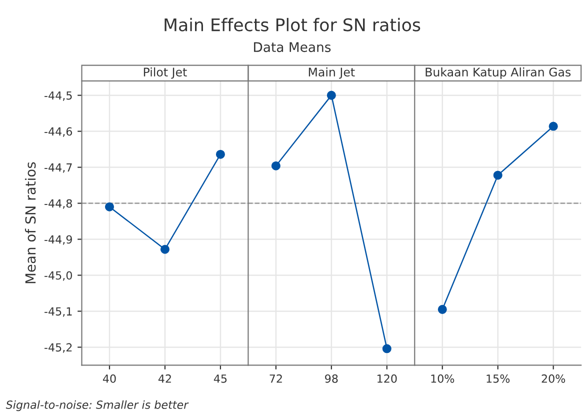  What do you see at coordinates (276, 378) in the screenshot?
I see `x-tick-label: 72` at bounding box center [276, 378].